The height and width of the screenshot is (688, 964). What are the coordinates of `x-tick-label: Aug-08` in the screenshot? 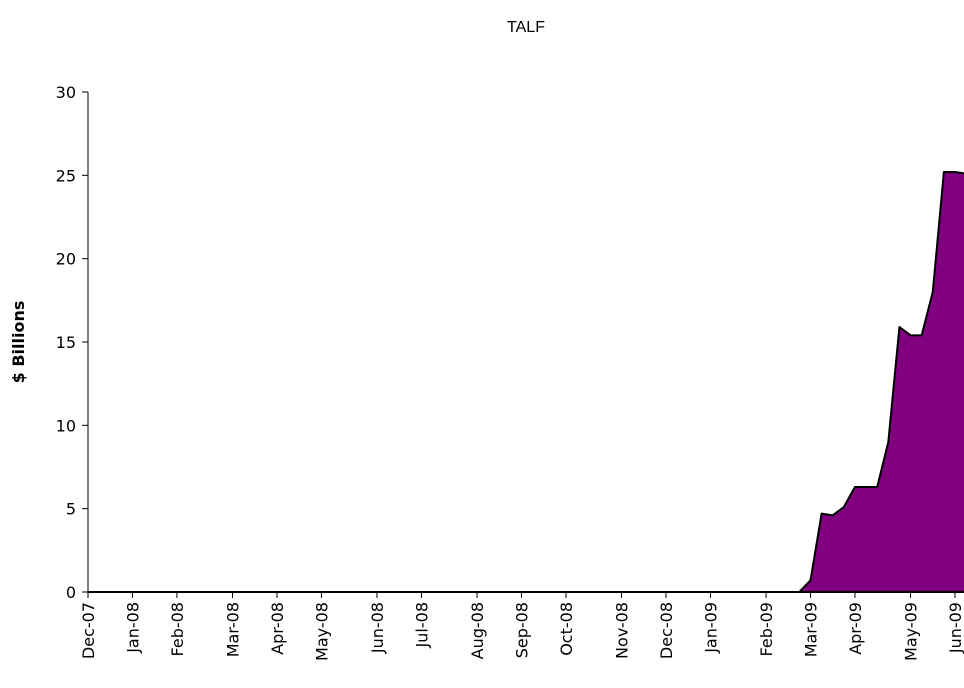 It's located at (477, 630).